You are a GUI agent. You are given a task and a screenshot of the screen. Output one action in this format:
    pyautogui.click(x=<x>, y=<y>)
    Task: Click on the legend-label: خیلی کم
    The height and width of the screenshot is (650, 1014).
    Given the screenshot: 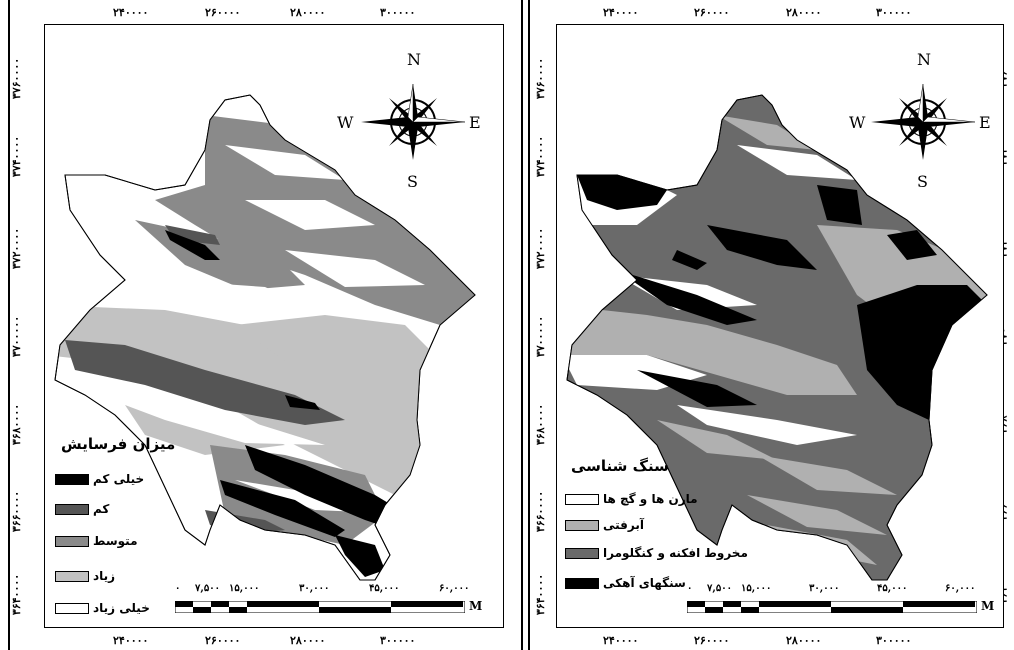 What is the action you would take?
    pyautogui.click(x=119, y=479)
    